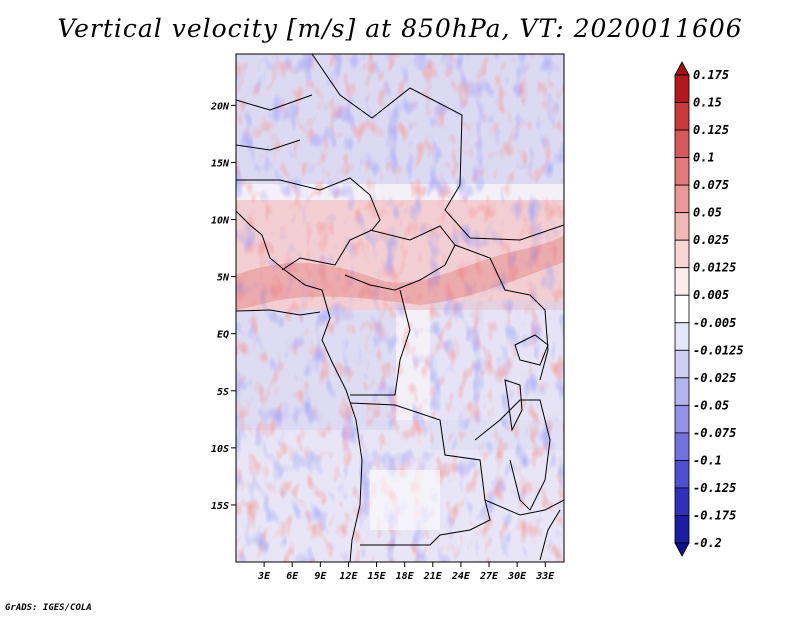 The image size is (800, 618). Describe the element at coordinates (48, 608) in the screenshot. I see `grads-credit: GrADS: IGES/COLA` at that location.